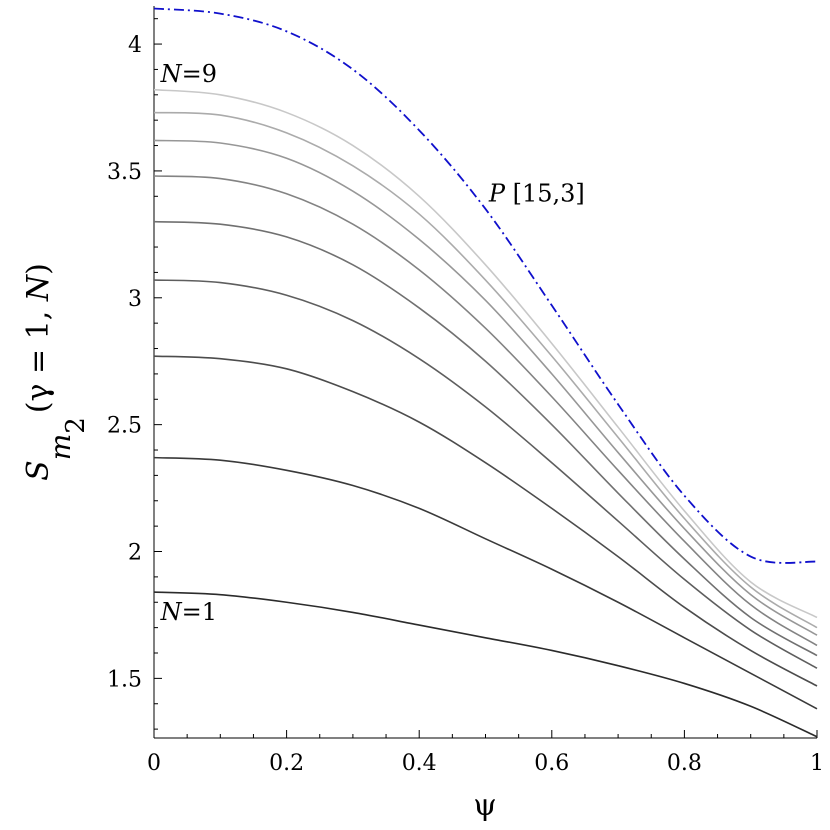  I want to click on y-axis-title: Sm2 (γ = 1, N), so click(56, 372).